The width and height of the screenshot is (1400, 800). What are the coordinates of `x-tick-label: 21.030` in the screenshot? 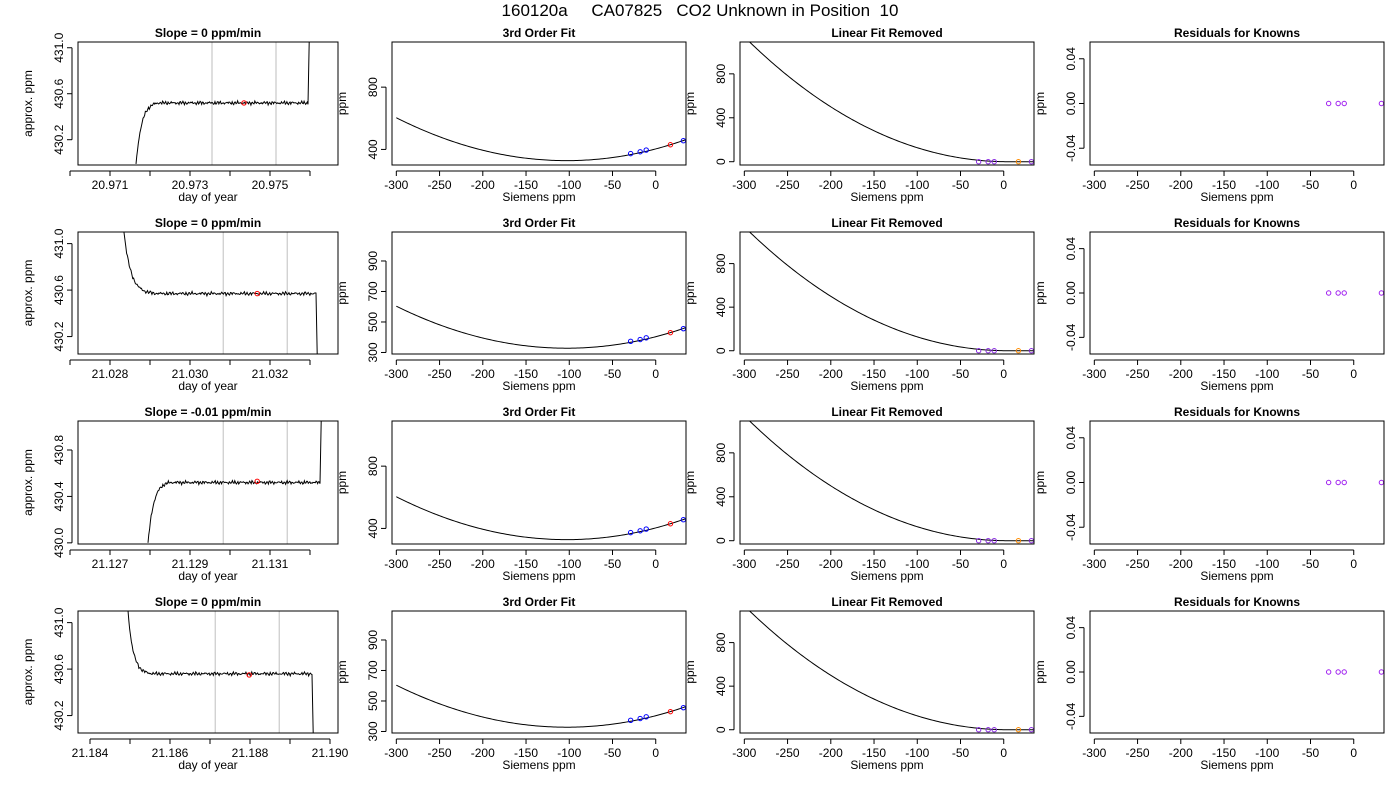 It's located at (190, 374).